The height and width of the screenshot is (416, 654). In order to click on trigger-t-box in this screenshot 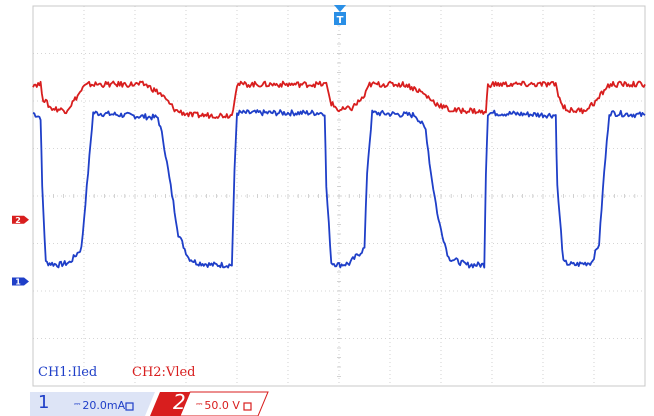, I will do `click(340, 18)`.